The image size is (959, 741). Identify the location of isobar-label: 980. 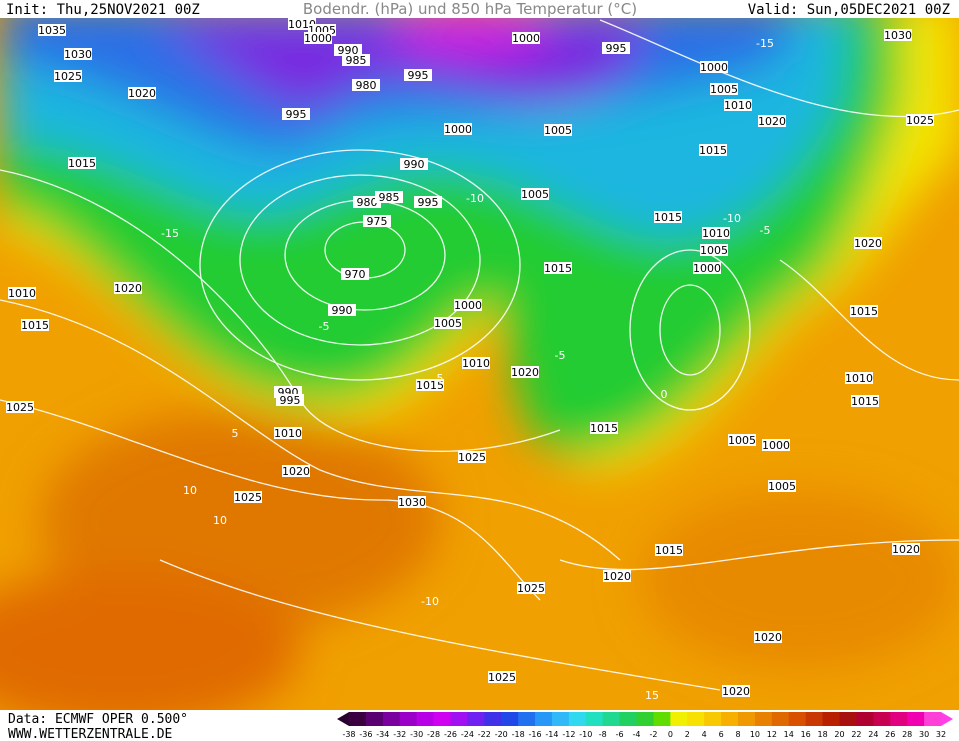
(366, 85).